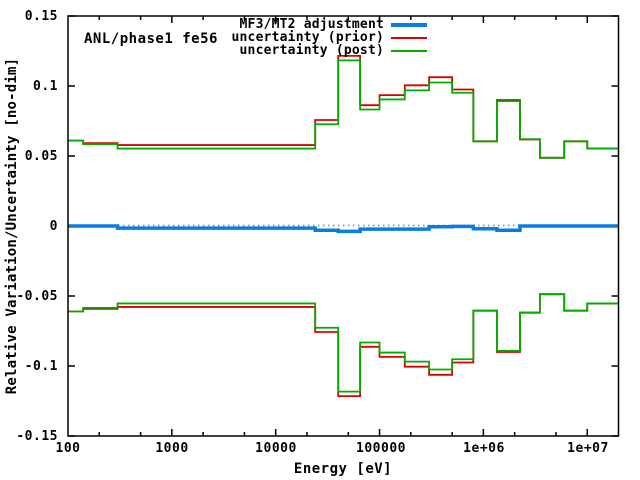 The height and width of the screenshot is (480, 640). Describe the element at coordinates (68, 448) in the screenshot. I see `x-tick-label: 100` at that location.